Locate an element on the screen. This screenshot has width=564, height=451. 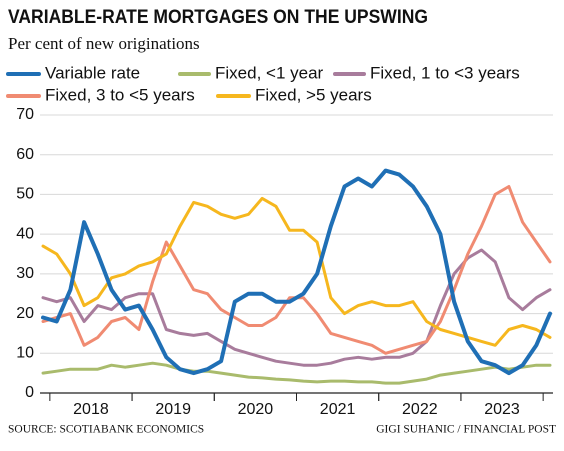
y-tick-label: 70 is located at coordinates (25, 114).